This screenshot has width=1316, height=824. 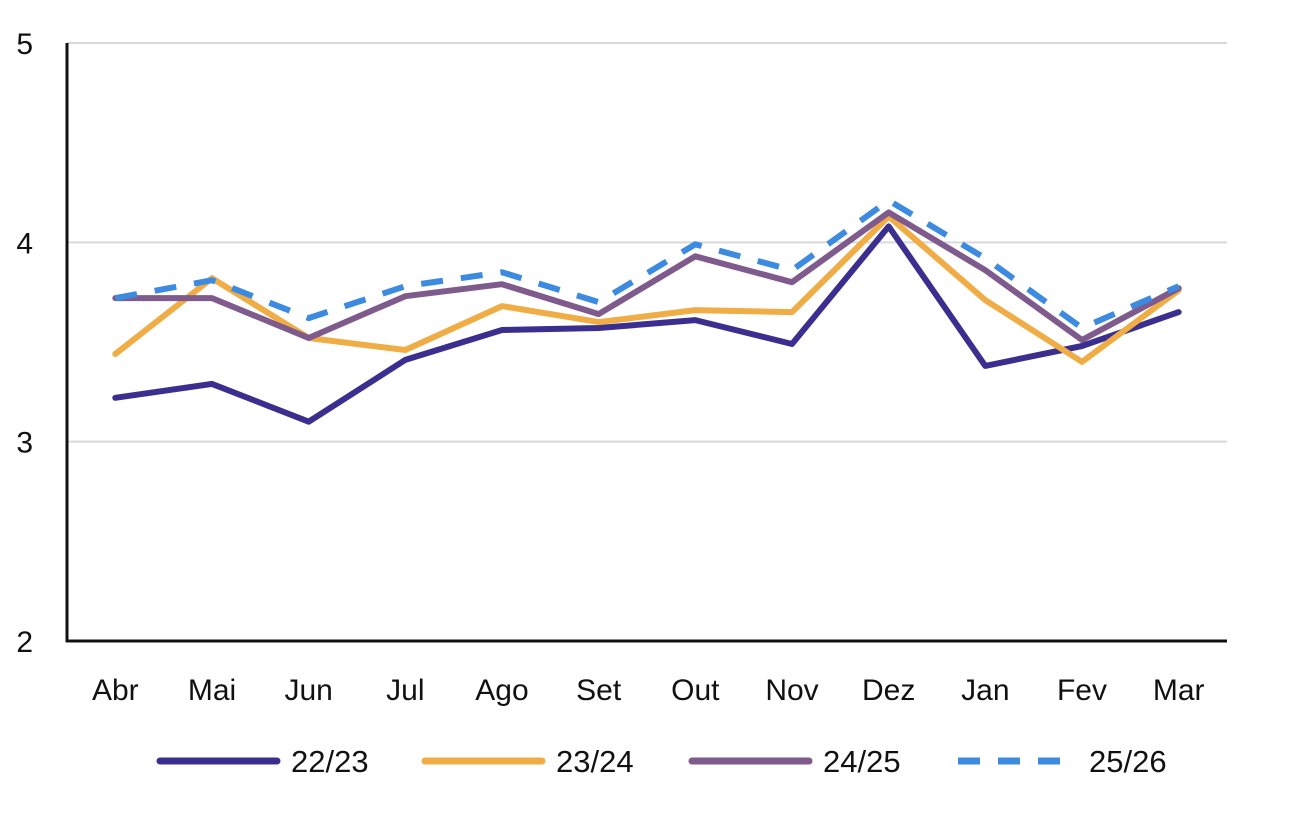 I want to click on y-tick-label: 4, so click(x=24, y=243).